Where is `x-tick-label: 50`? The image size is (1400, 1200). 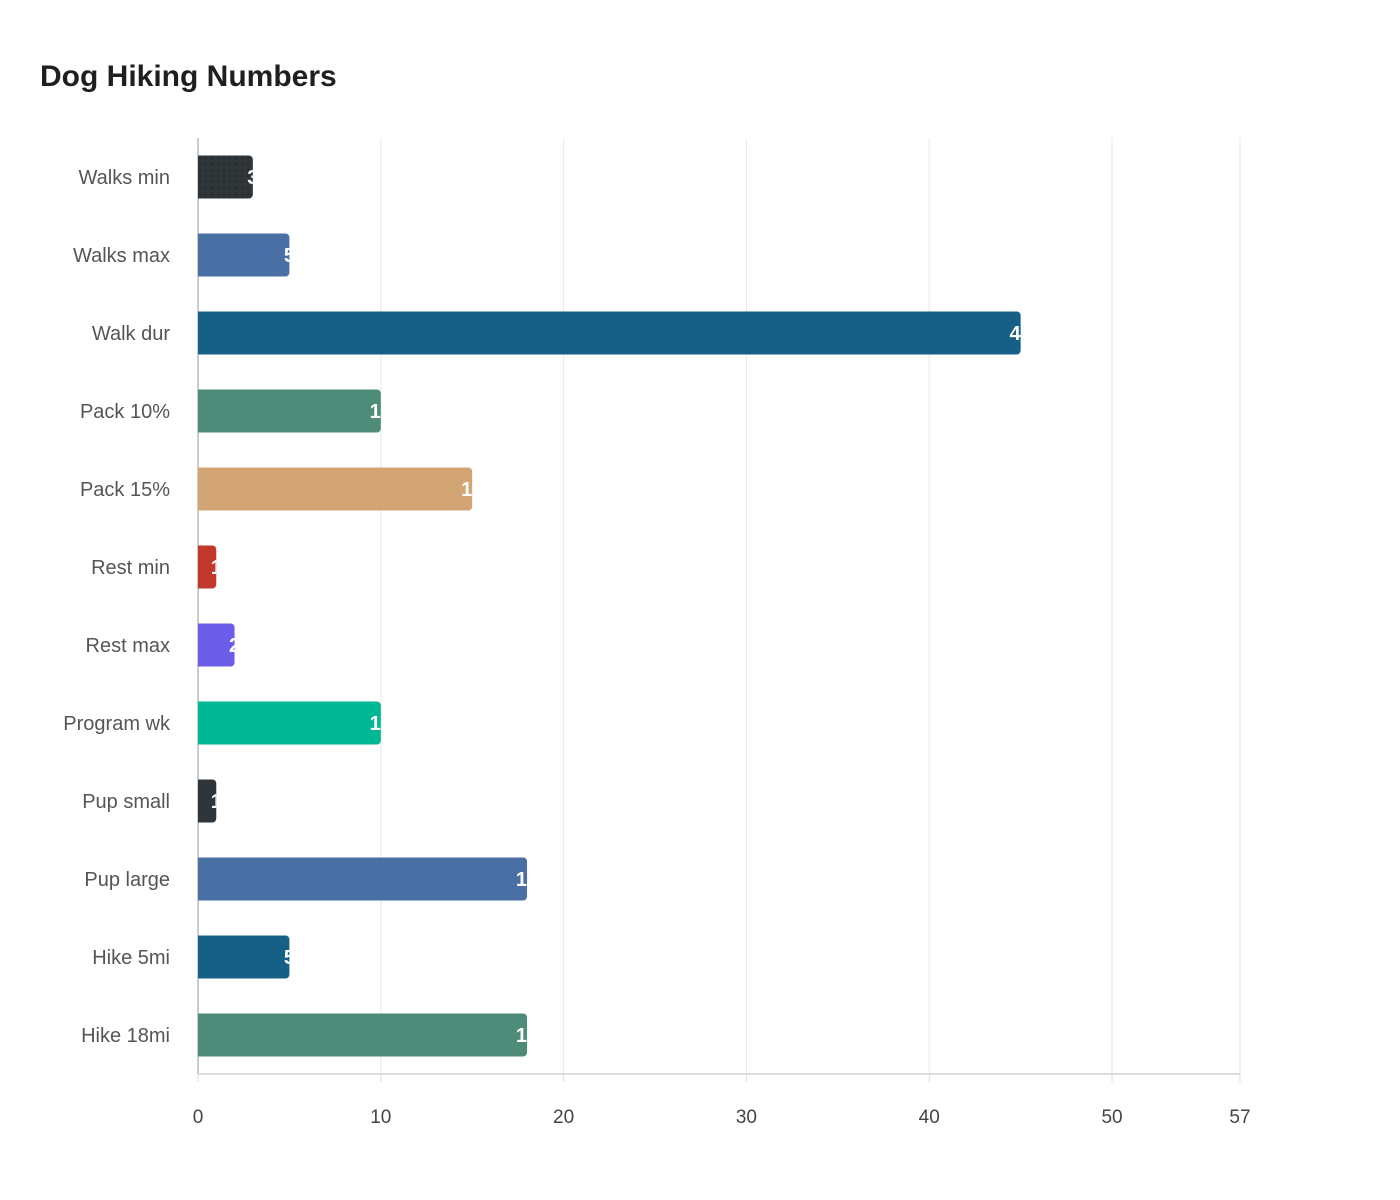 x-tick-label: 50 is located at coordinates (1111, 1117).